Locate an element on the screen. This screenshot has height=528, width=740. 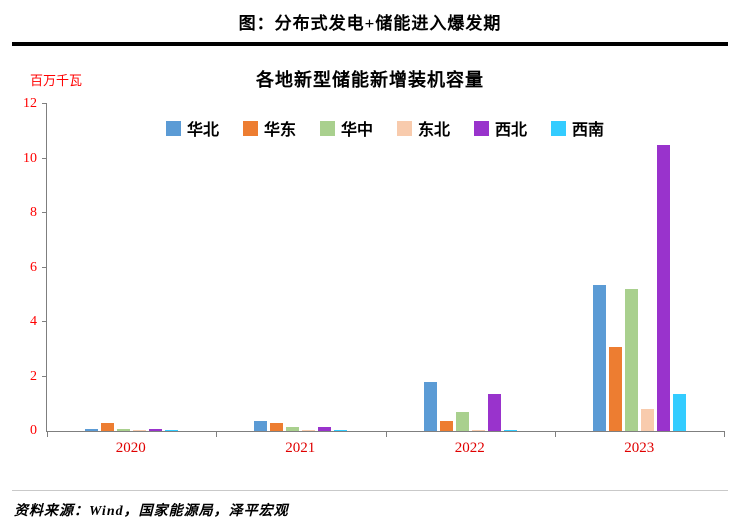
bar-东北-2021 is located at coordinates (309, 430).